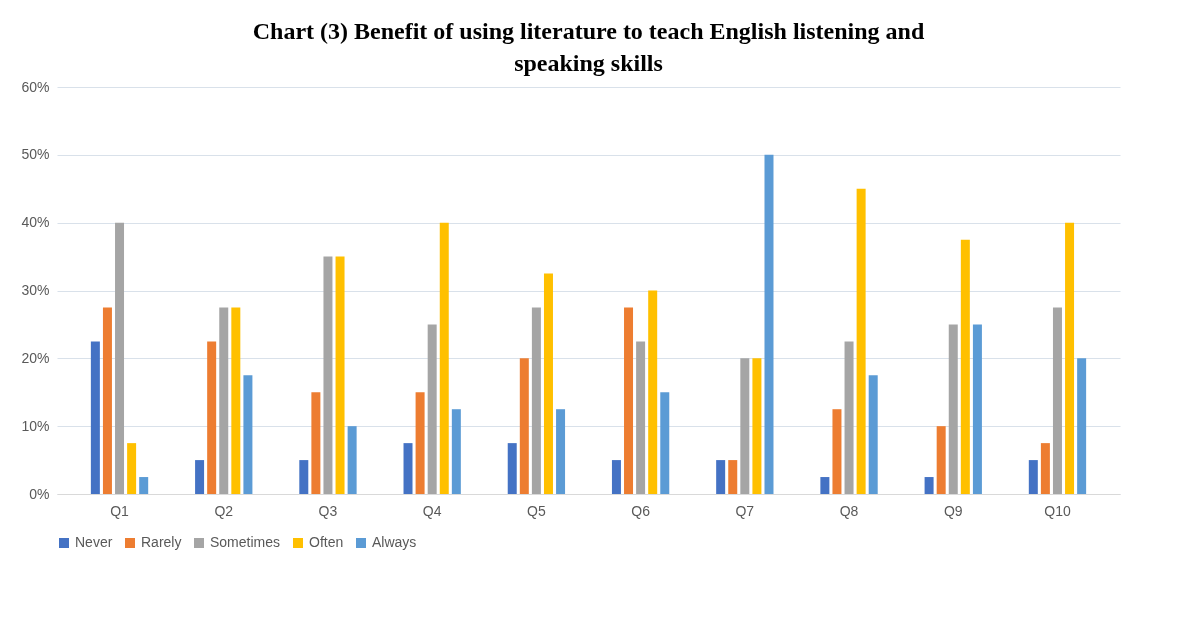  I want to click on x-tick-label: Q10, so click(1057, 510).